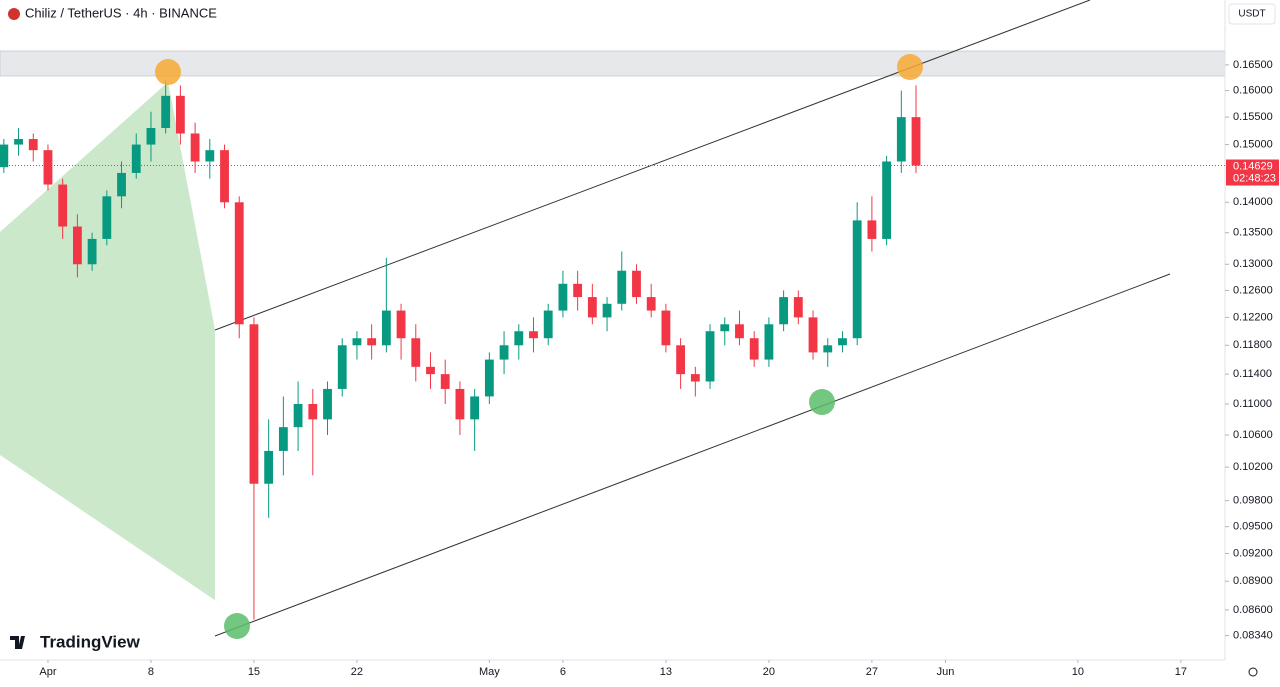 Image resolution: width=1280 pixels, height=687 pixels. I want to click on y-tick-label: 0.08340, so click(1253, 635).